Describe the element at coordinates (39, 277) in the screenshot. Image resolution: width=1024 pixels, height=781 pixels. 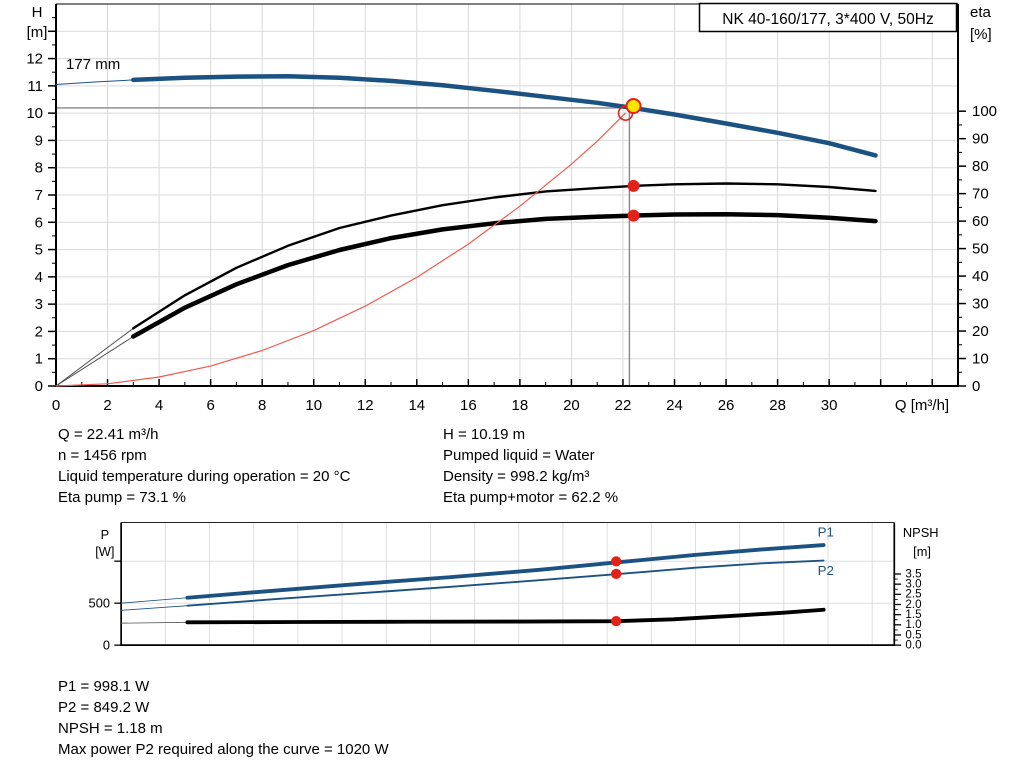
I see `head-tick-label: 4` at that location.